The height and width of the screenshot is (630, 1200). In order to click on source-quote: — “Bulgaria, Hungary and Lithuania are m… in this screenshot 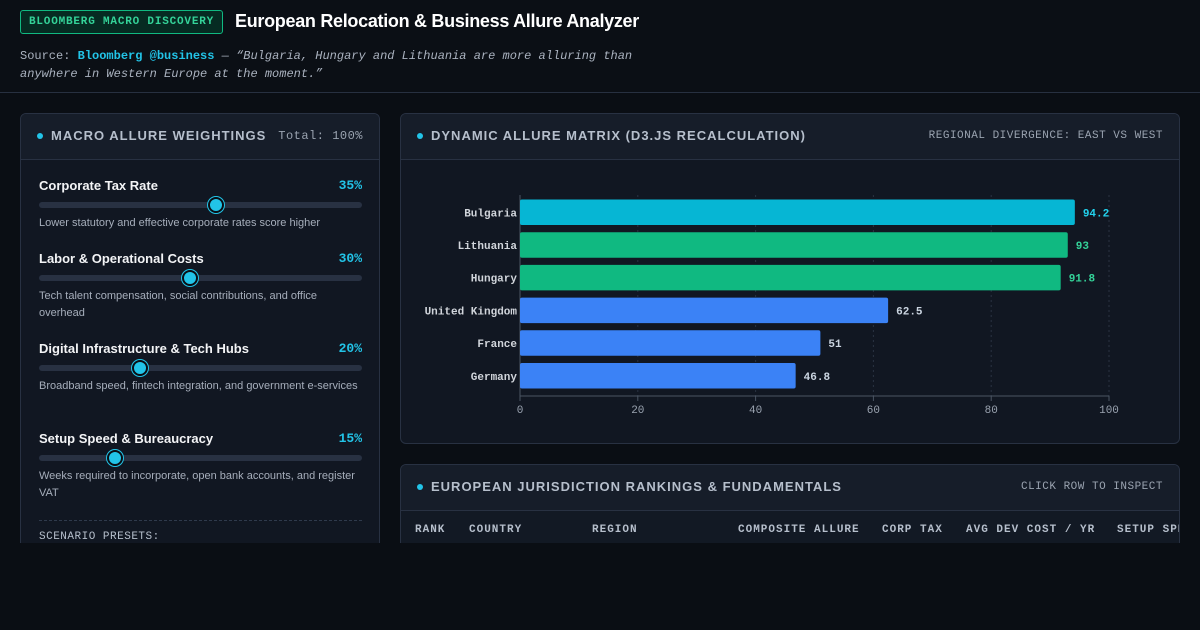, I will do `click(326, 65)`.